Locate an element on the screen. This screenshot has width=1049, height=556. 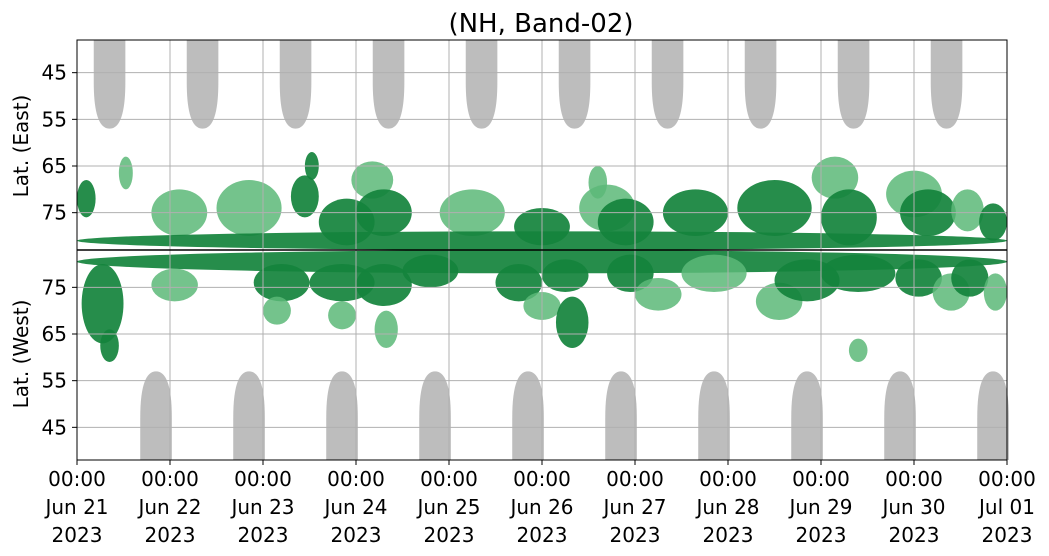
x-tick-label-date: Jun 23 is located at coordinates (261, 507).